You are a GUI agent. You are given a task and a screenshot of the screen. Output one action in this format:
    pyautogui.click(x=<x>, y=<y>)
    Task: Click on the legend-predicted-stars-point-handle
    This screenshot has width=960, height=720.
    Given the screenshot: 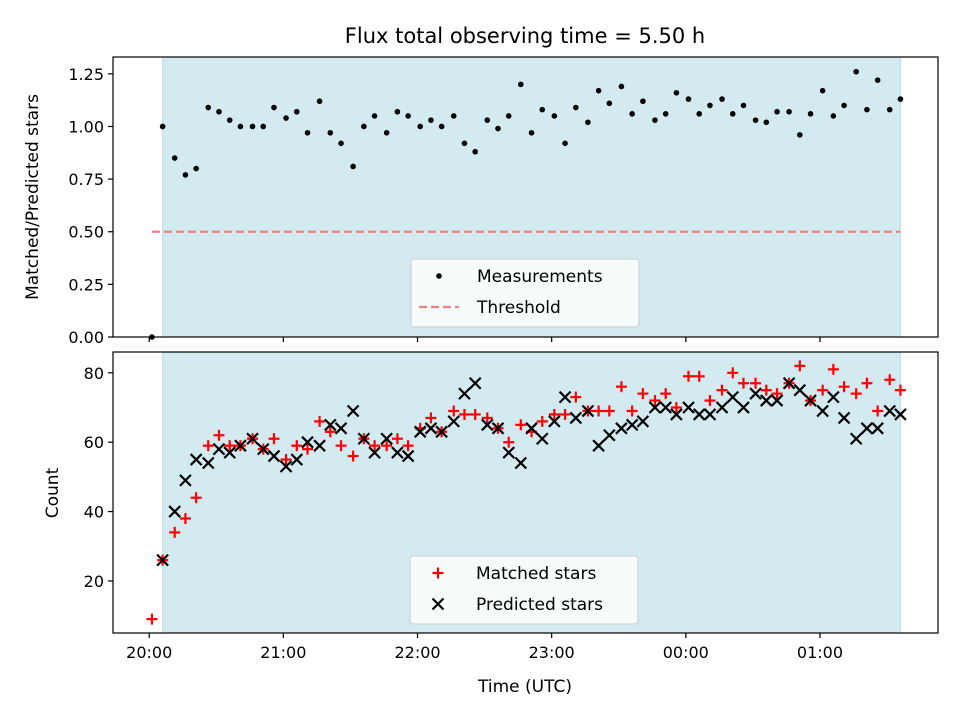 What is the action you would take?
    pyautogui.click(x=438, y=604)
    